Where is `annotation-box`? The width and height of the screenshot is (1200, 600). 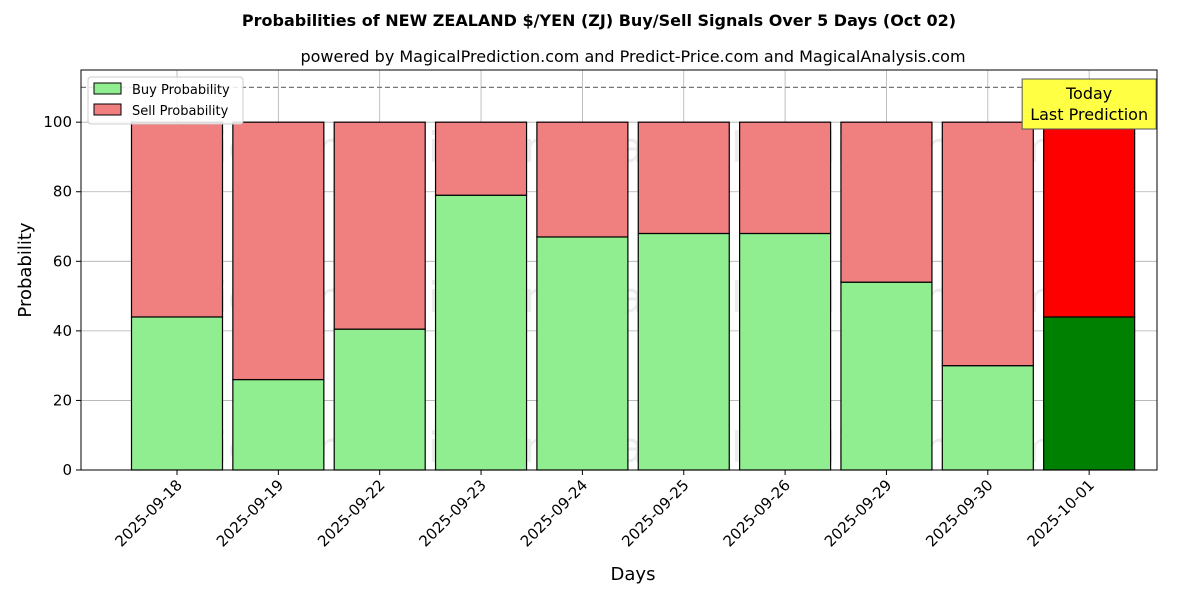 annotation-box is located at coordinates (1089, 104).